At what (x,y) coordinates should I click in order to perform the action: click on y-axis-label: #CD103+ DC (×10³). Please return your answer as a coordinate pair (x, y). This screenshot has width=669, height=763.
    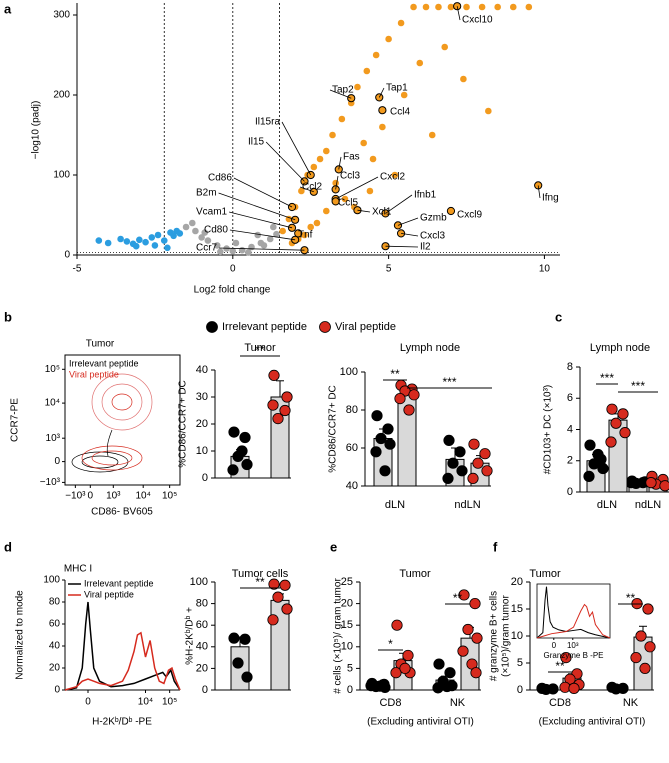
    Looking at the image, I should click on (548, 429).